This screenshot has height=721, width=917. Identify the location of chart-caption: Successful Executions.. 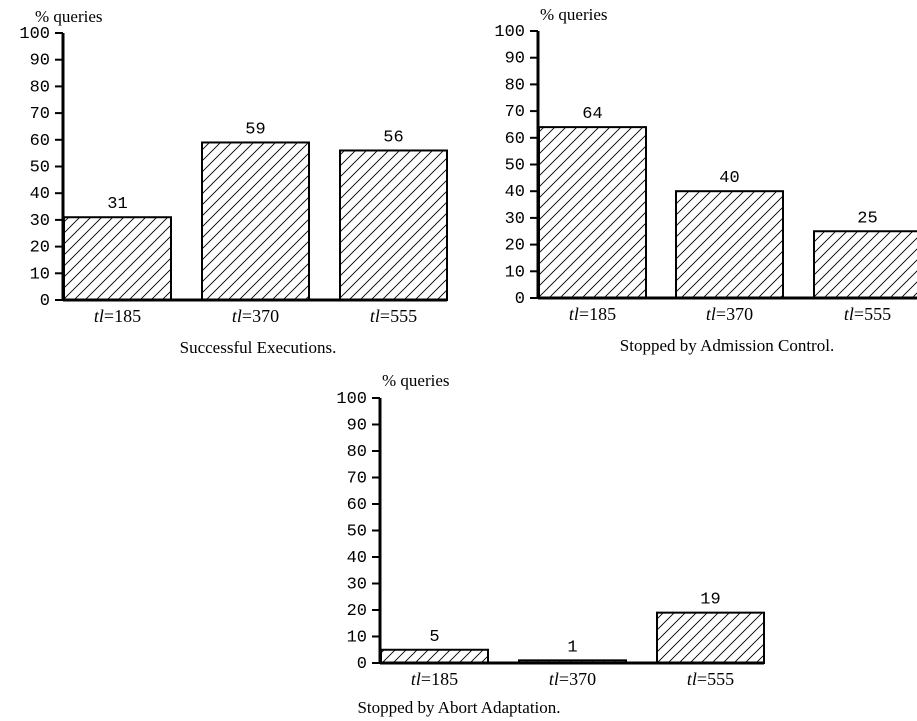
(258, 347).